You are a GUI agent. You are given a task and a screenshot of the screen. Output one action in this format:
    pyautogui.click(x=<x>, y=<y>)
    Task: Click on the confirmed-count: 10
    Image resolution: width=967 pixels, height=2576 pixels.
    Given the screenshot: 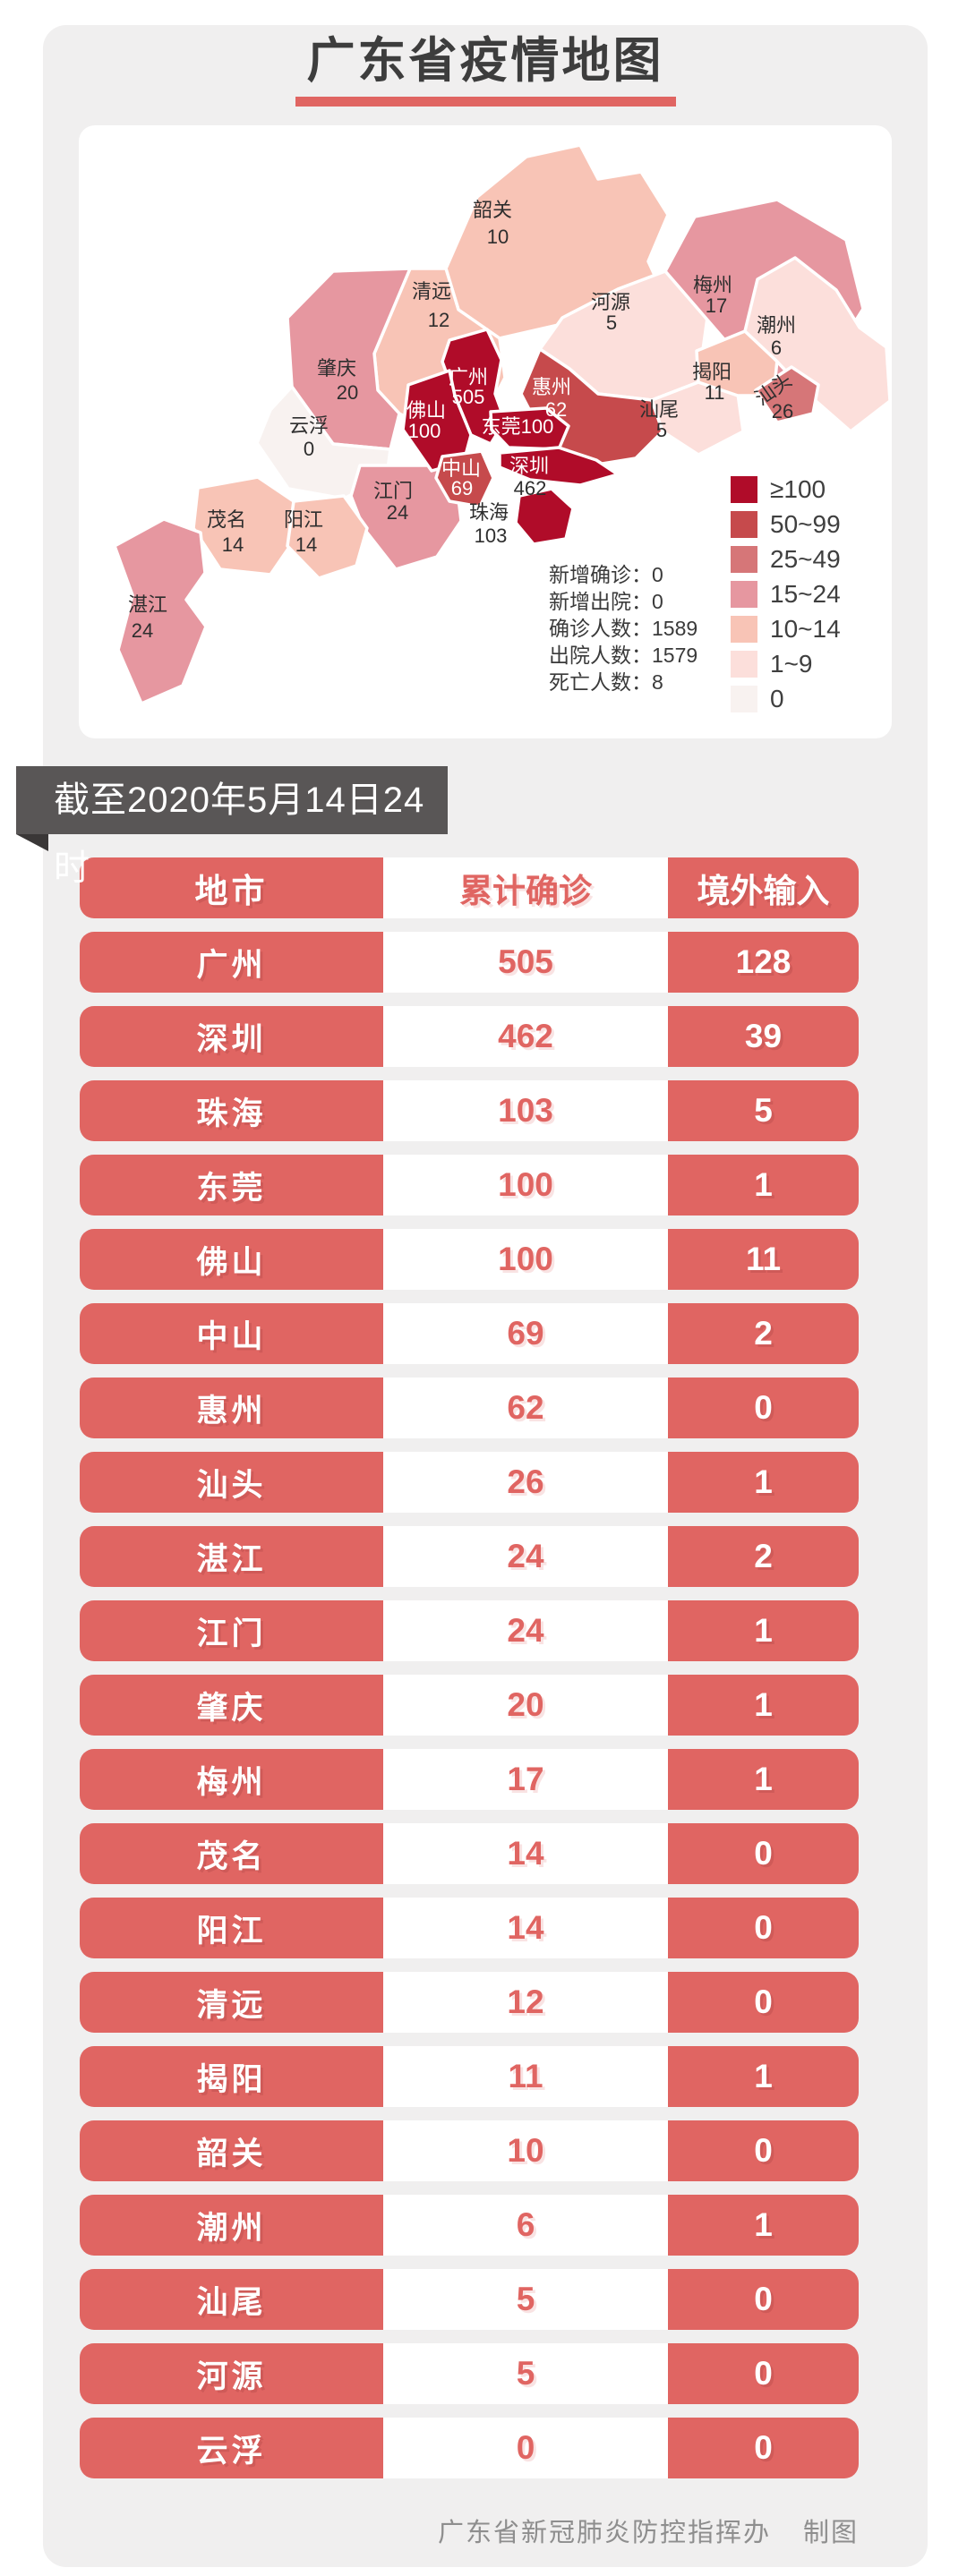 What is the action you would take?
    pyautogui.click(x=525, y=2150)
    